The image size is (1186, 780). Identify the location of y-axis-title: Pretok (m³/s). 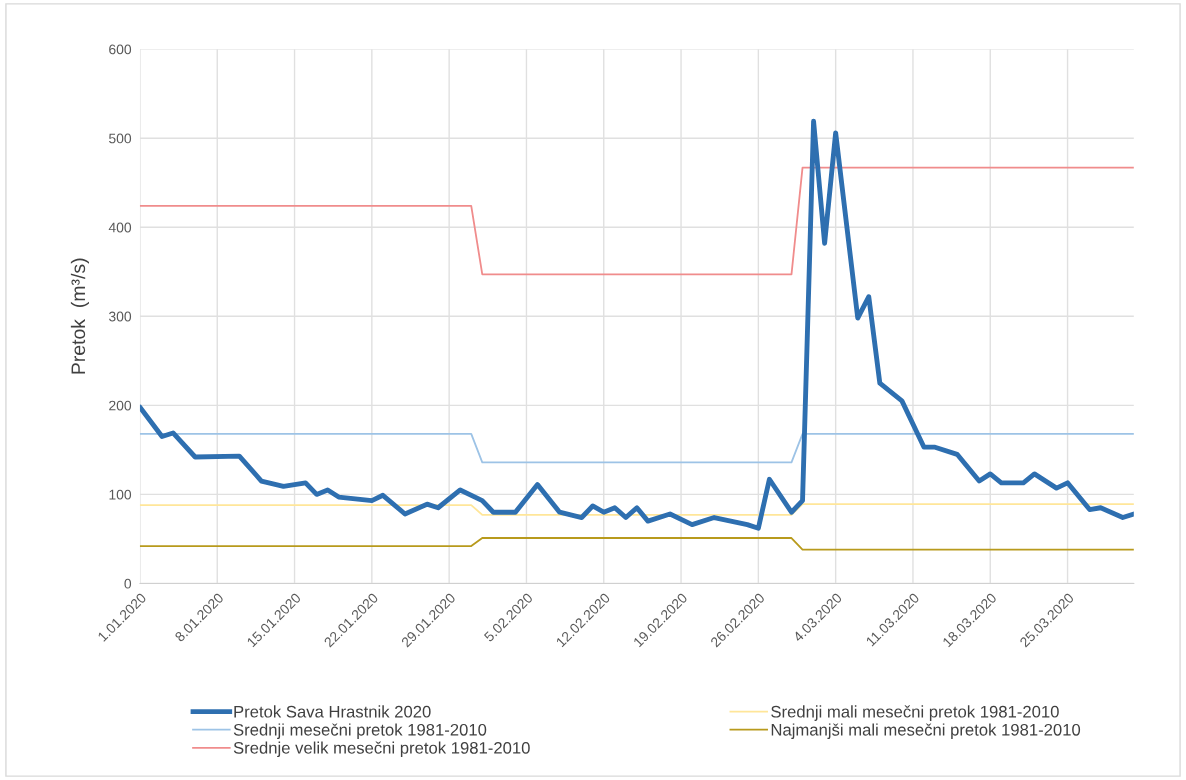
(79, 316).